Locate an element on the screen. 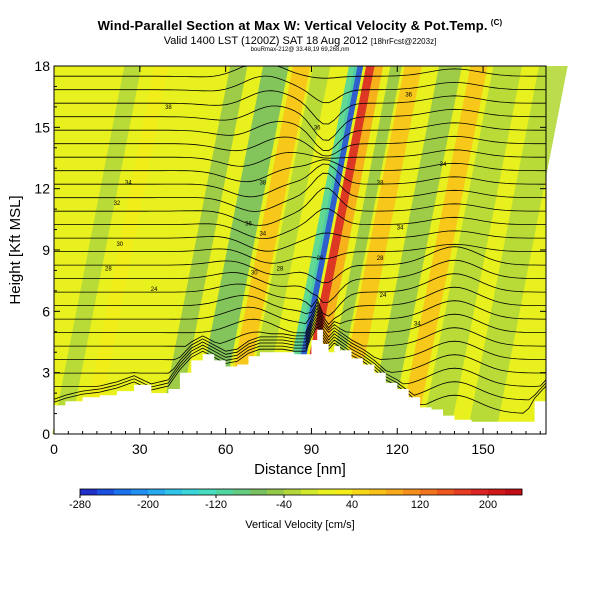  x-tick-label: 30 is located at coordinates (140, 449).